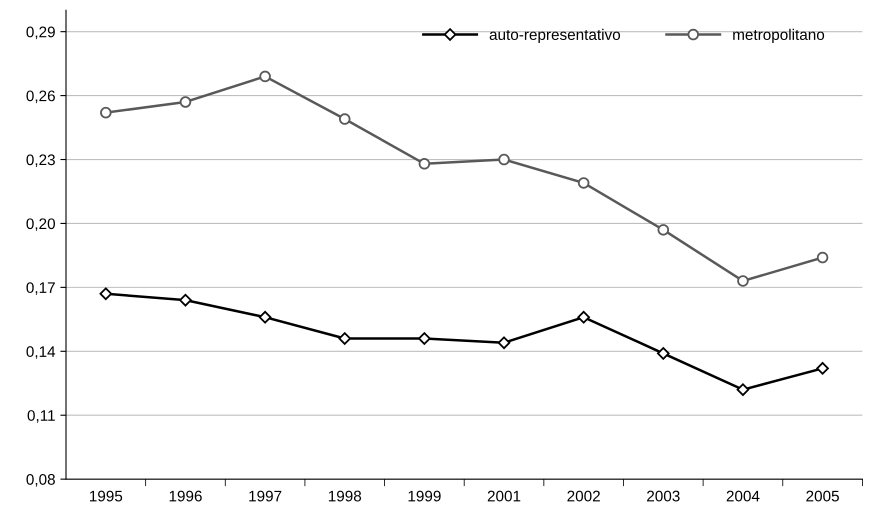  I want to click on x-tick-label: 2004, so click(743, 496).